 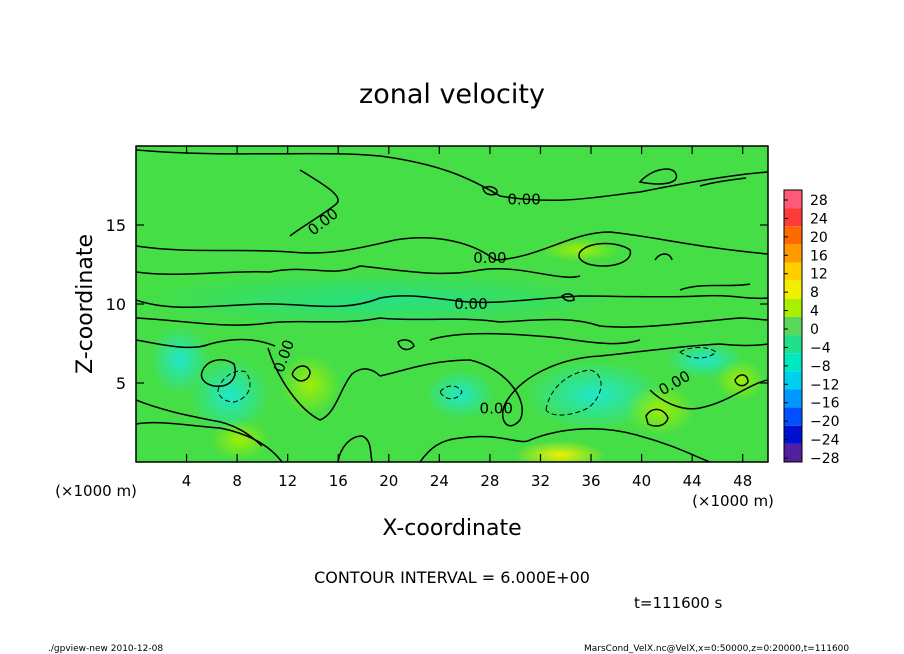 What do you see at coordinates (819, 238) in the screenshot?
I see `colorbar-label: 20` at bounding box center [819, 238].